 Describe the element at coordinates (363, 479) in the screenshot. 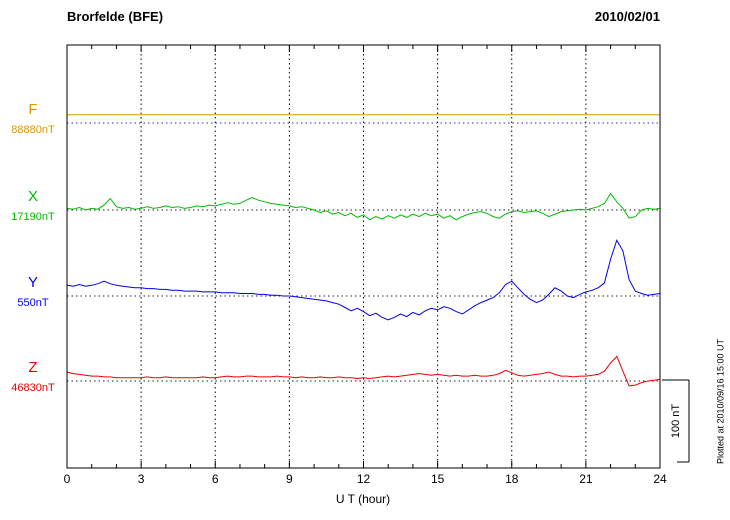

I see `x-tick-label-12: 12` at that location.